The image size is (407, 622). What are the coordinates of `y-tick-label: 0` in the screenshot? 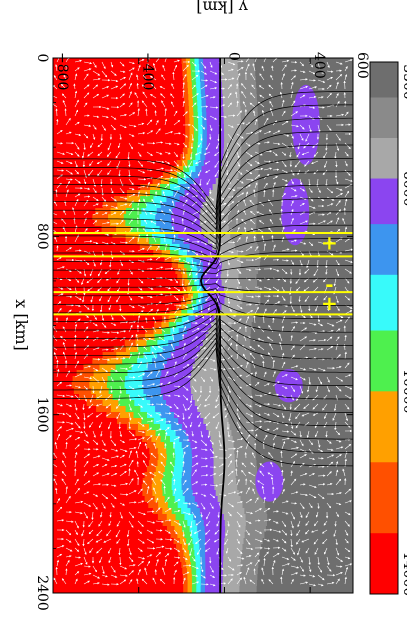 It's located at (233, 56).